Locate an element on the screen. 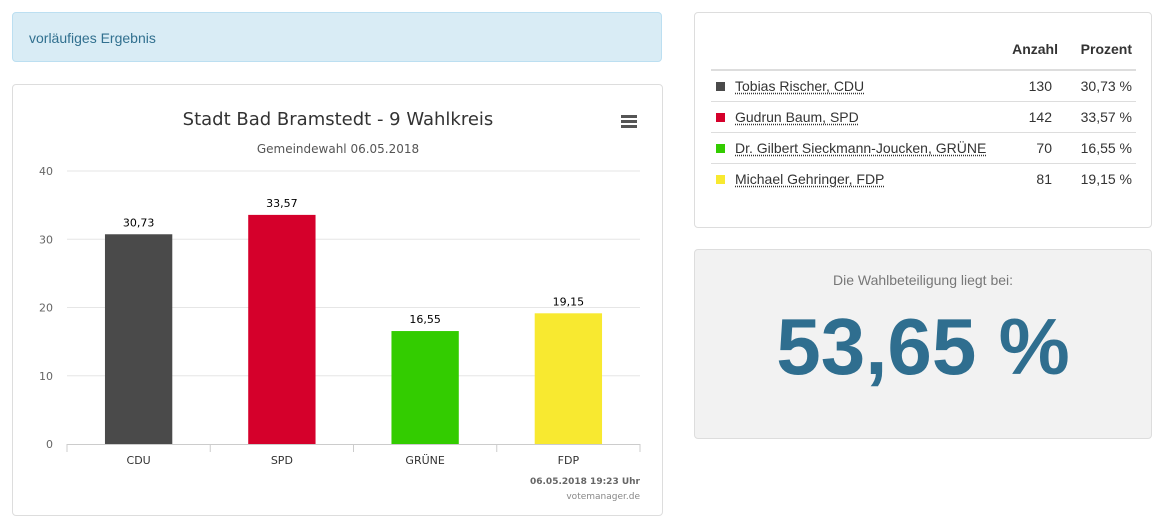  count-header: Anzahl is located at coordinates (1027, 50).